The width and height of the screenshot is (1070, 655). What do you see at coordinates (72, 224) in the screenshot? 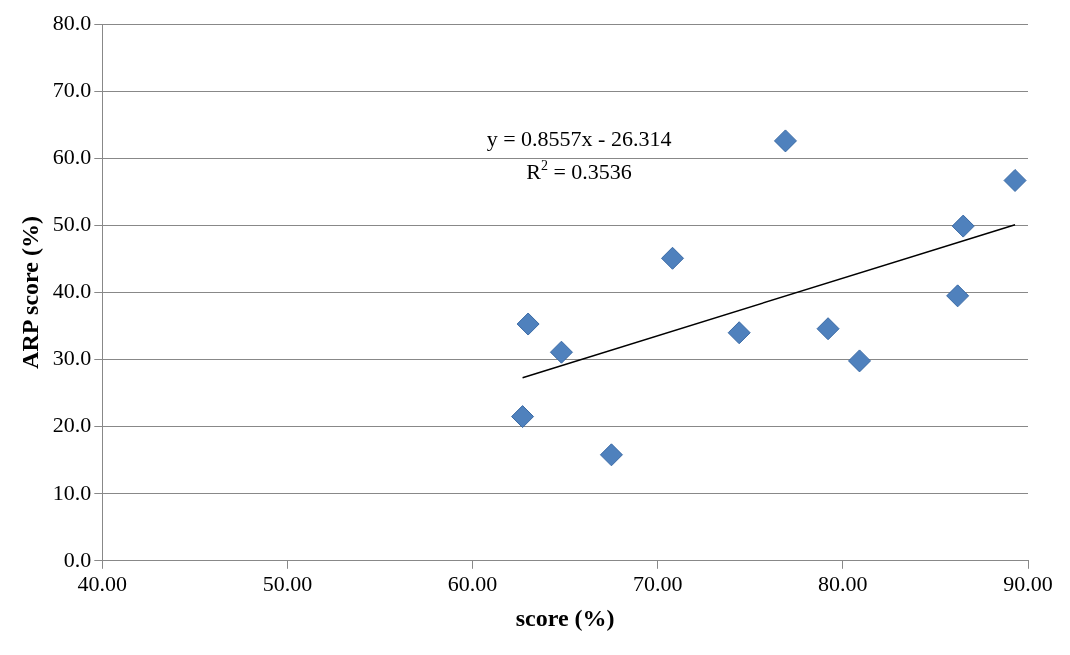
I see `y-tick-label: 50.0` at bounding box center [72, 224].